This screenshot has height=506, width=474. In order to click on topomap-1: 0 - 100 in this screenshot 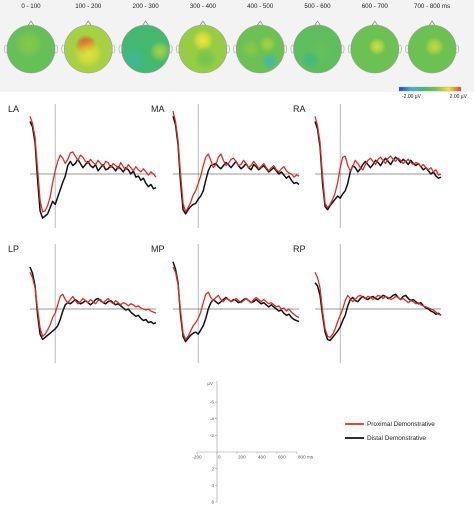, I will do `click(31, 38)`.